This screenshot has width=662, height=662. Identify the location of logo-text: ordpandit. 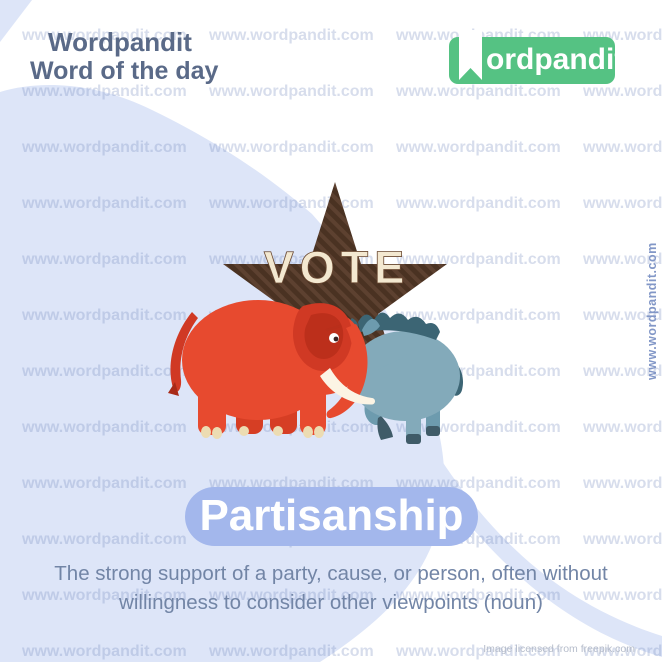
(555, 59).